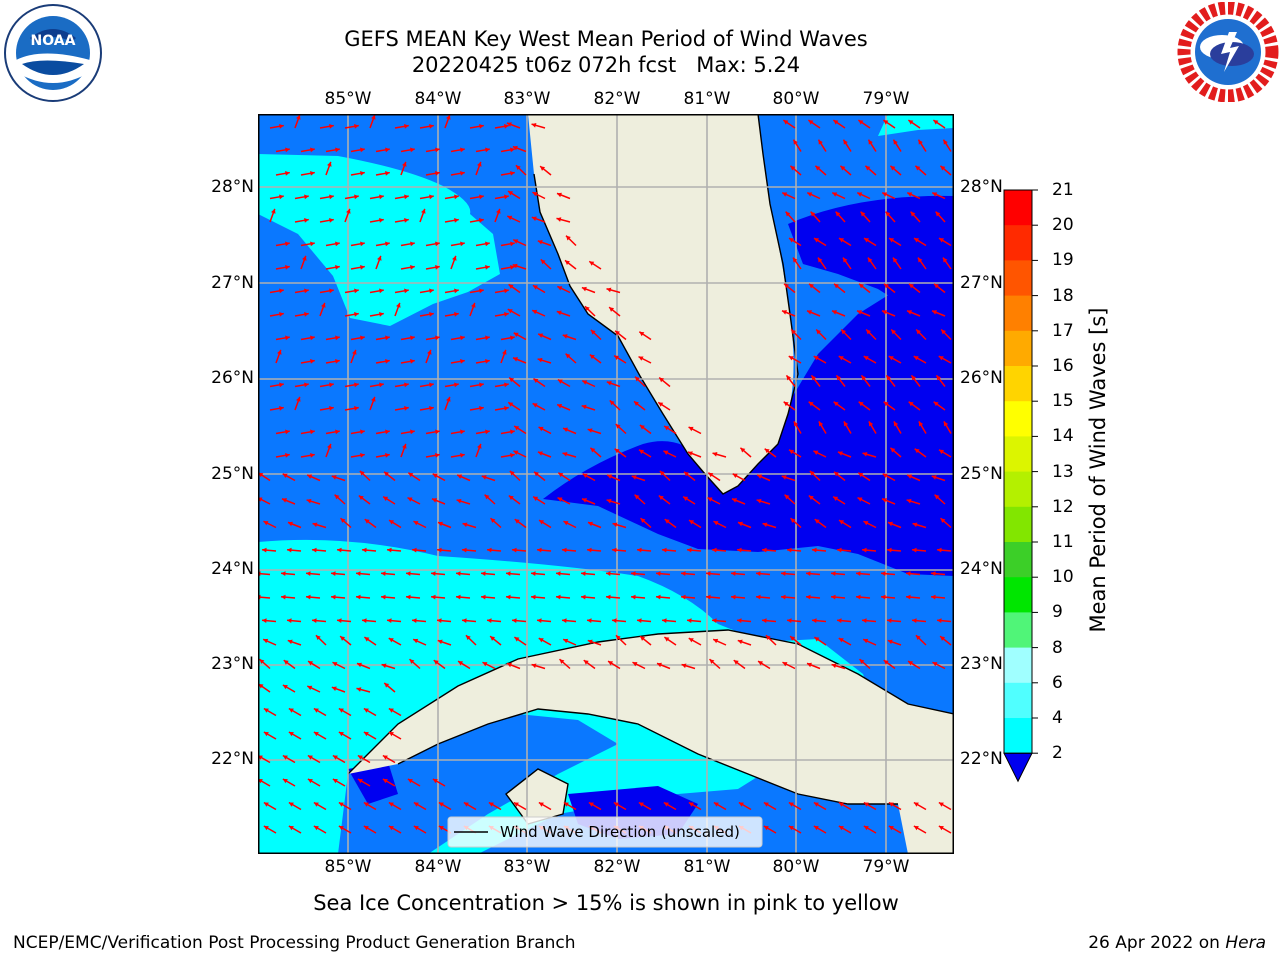  What do you see at coordinates (1018, 767) in the screenshot?
I see `colorbar-extend-triangle` at bounding box center [1018, 767].